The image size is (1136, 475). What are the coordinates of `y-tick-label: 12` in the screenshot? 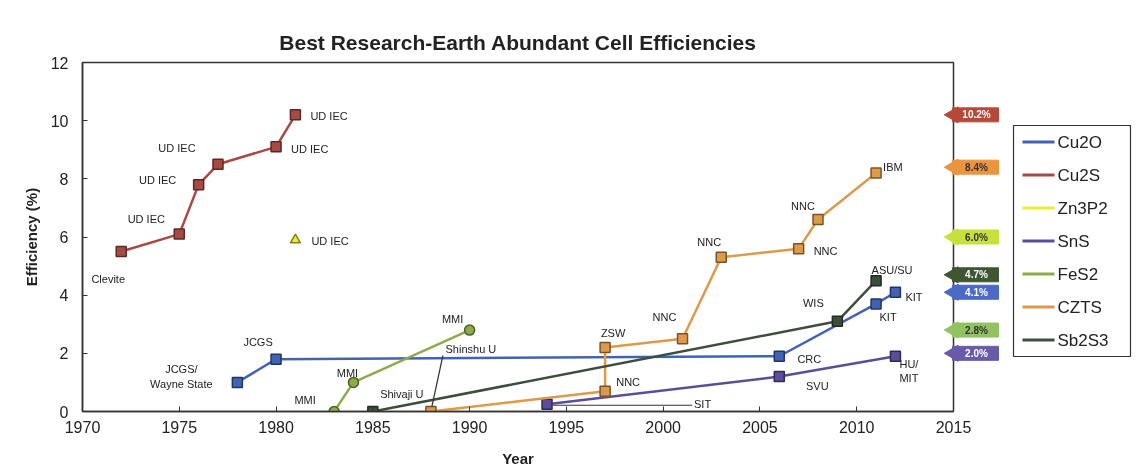 It's located at (59, 63).